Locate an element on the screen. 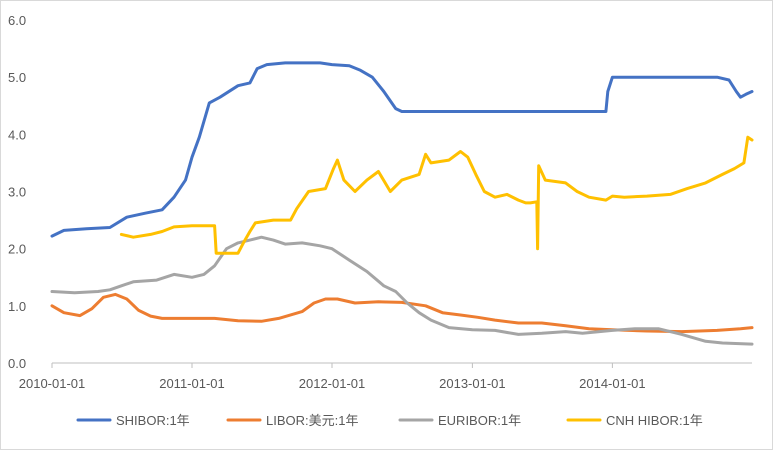 The image size is (773, 455). x-tick-label: 2012-01-01 is located at coordinates (332, 383).